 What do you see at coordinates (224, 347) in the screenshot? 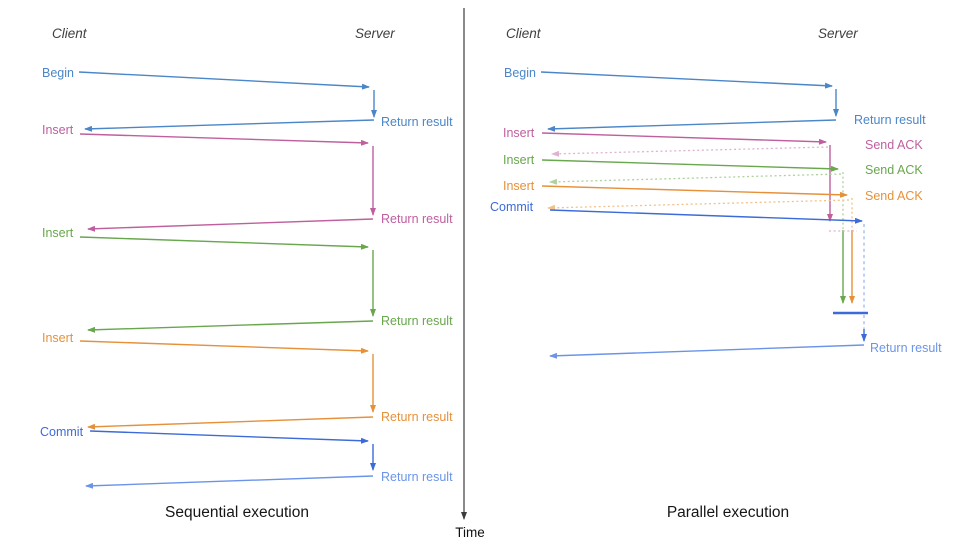
I see `seq-insert3-request-line` at bounding box center [224, 347].